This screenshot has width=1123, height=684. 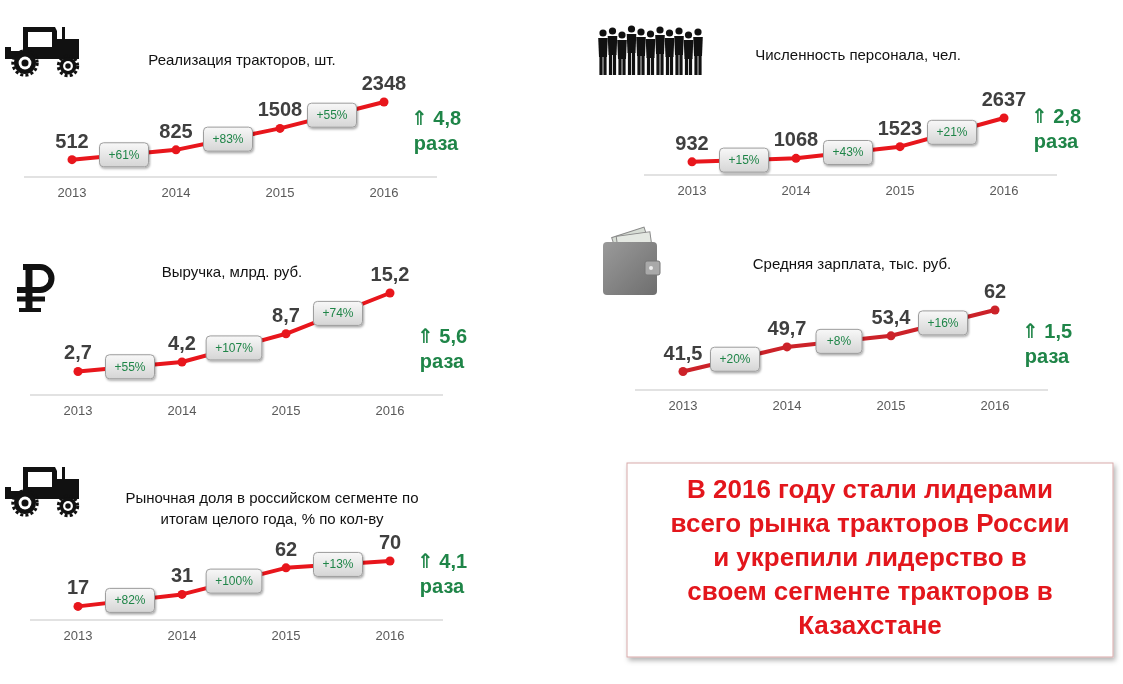 I want to click on chart-title: Рыночная доля в российском сегменте по итогам целого года, % по кол-ву, so click(x=272, y=508).